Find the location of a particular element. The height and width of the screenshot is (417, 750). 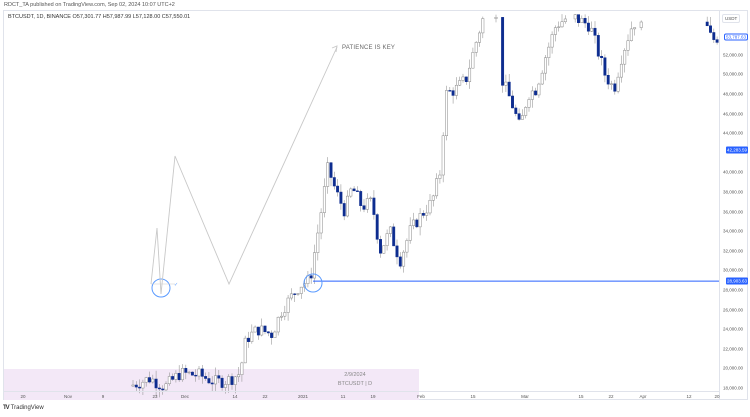

price-tick: 22,000.00 is located at coordinates (732, 349).